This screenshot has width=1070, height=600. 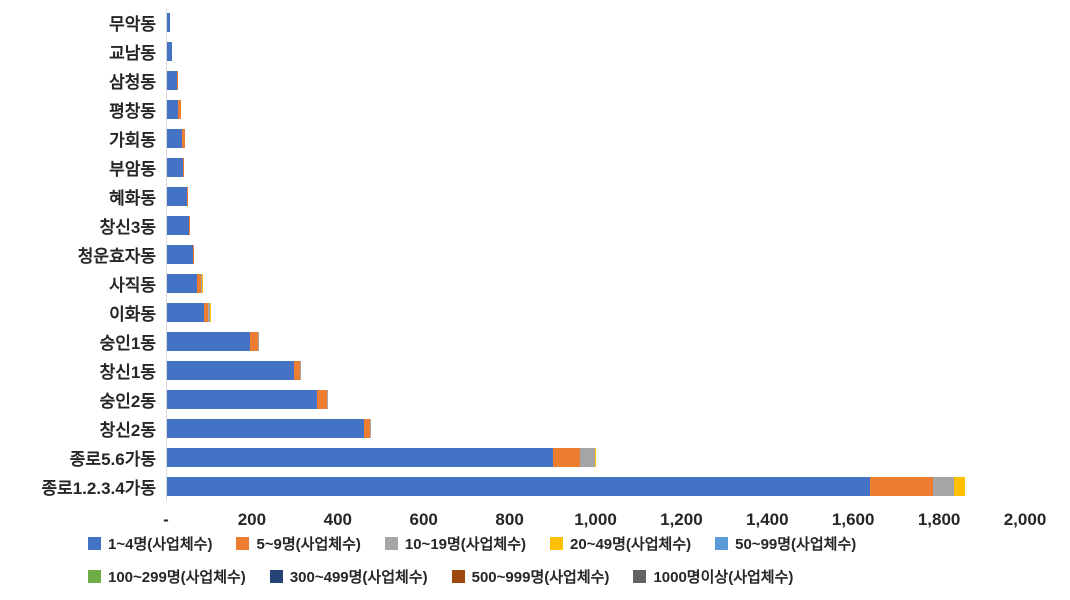 What do you see at coordinates (465, 544) in the screenshot?
I see `legend-label: 10~19명(사업체수)` at bounding box center [465, 544].